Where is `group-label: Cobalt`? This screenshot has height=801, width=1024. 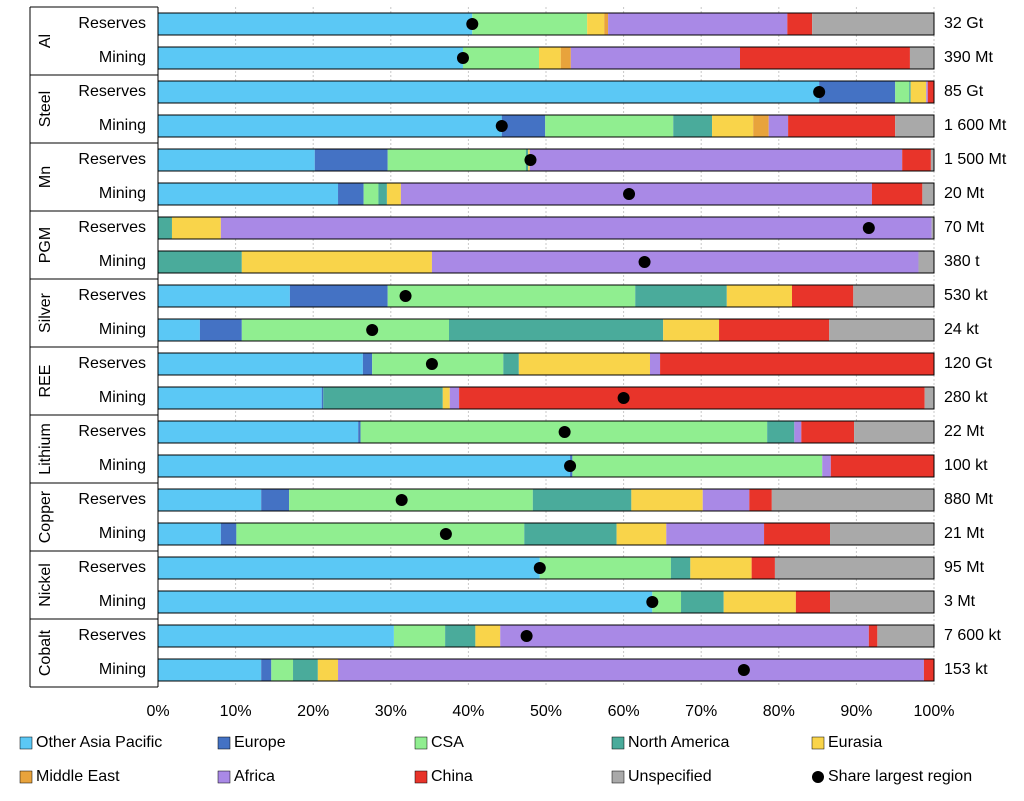 group-label: Cobalt is located at coordinates (45, 652).